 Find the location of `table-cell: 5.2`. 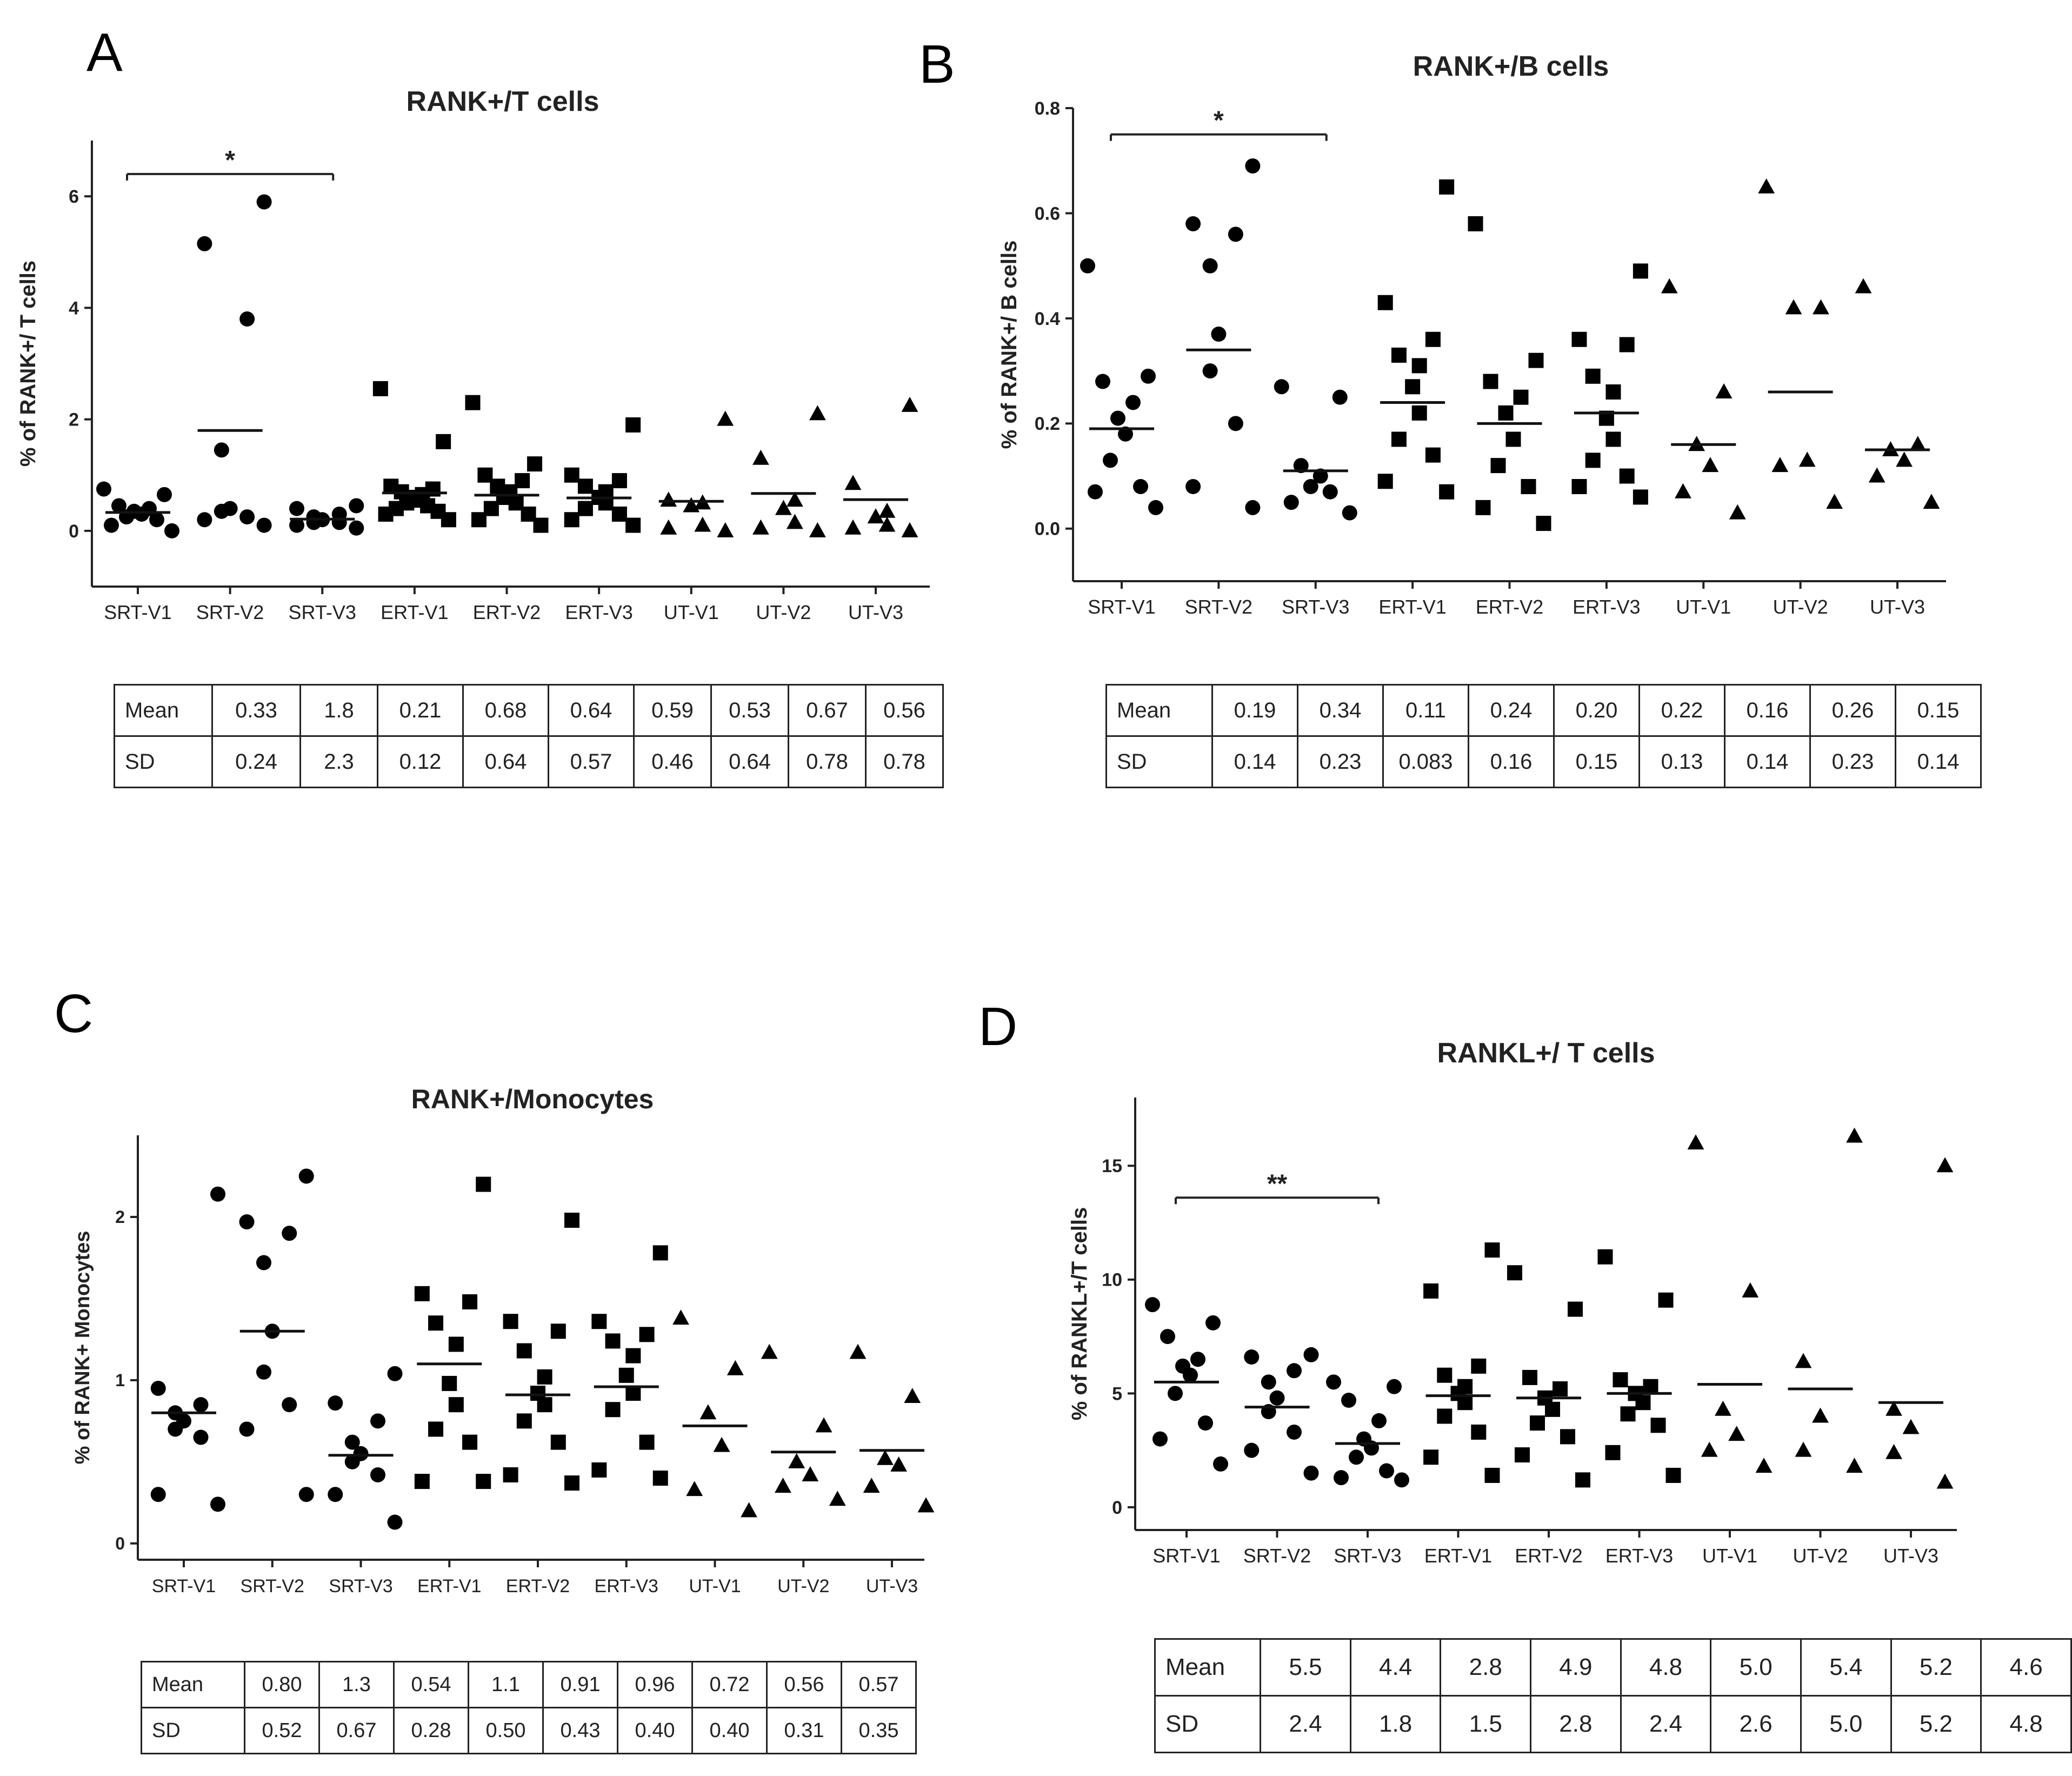

table-cell: 5.2 is located at coordinates (1936, 1668).